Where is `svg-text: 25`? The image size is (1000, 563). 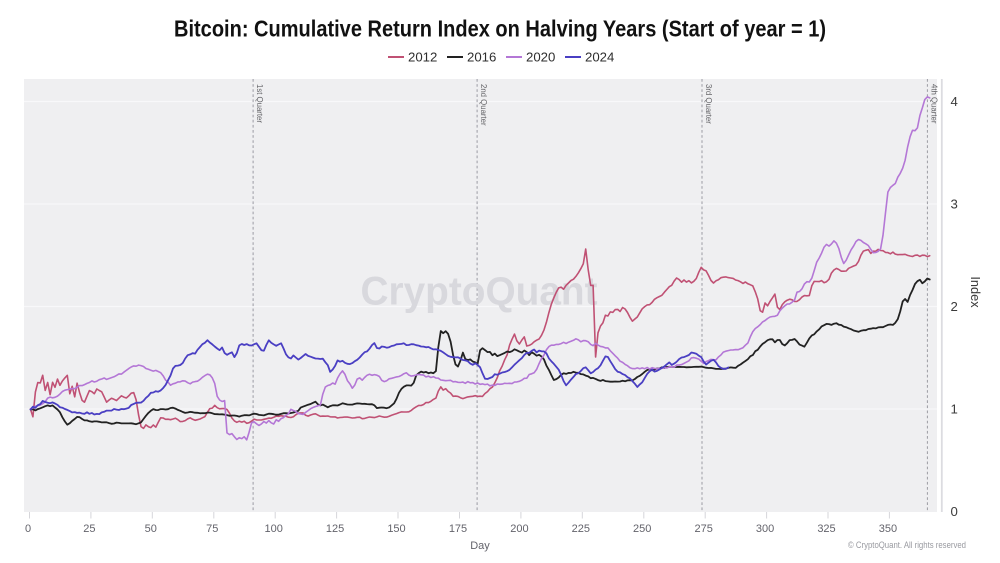
svg-text: 25 is located at coordinates (89, 529).